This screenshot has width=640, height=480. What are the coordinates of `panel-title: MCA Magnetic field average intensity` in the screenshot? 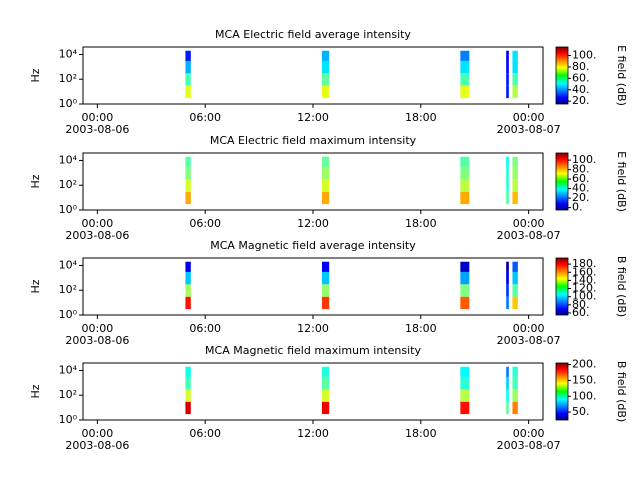 It's located at (313, 245).